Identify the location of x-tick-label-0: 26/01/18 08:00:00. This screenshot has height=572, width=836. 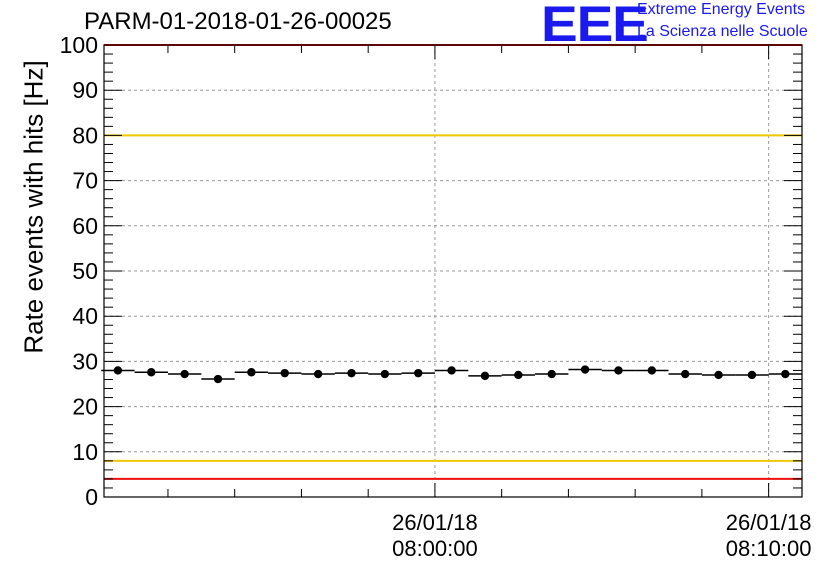
(435, 536).